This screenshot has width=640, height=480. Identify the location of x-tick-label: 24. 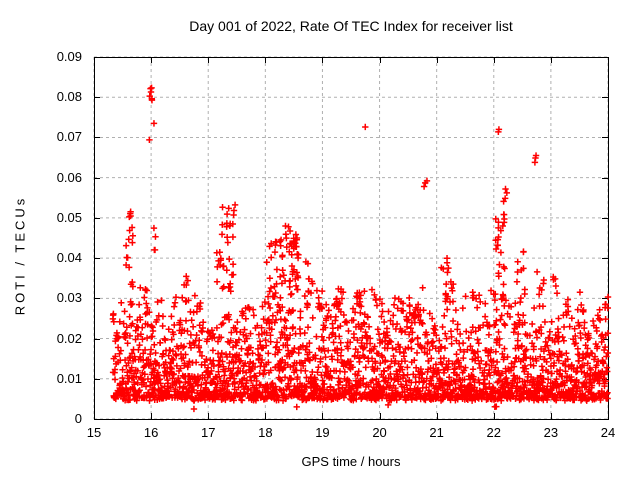
(608, 432).